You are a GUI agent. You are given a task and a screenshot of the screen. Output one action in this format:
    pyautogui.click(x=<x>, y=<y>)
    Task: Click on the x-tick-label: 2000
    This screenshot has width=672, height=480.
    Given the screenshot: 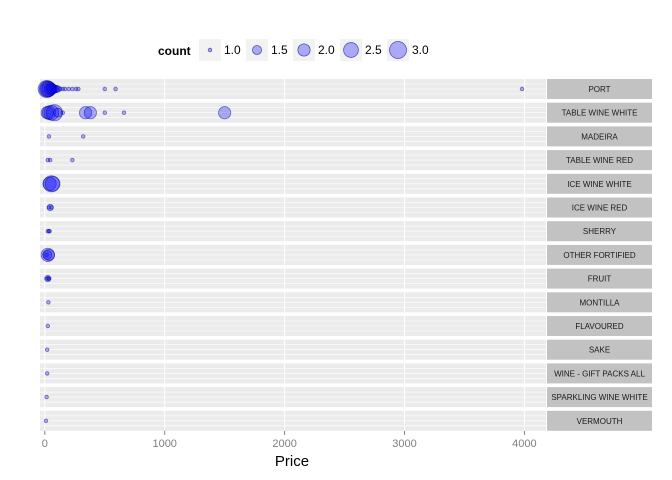 What is the action you would take?
    pyautogui.click(x=284, y=444)
    